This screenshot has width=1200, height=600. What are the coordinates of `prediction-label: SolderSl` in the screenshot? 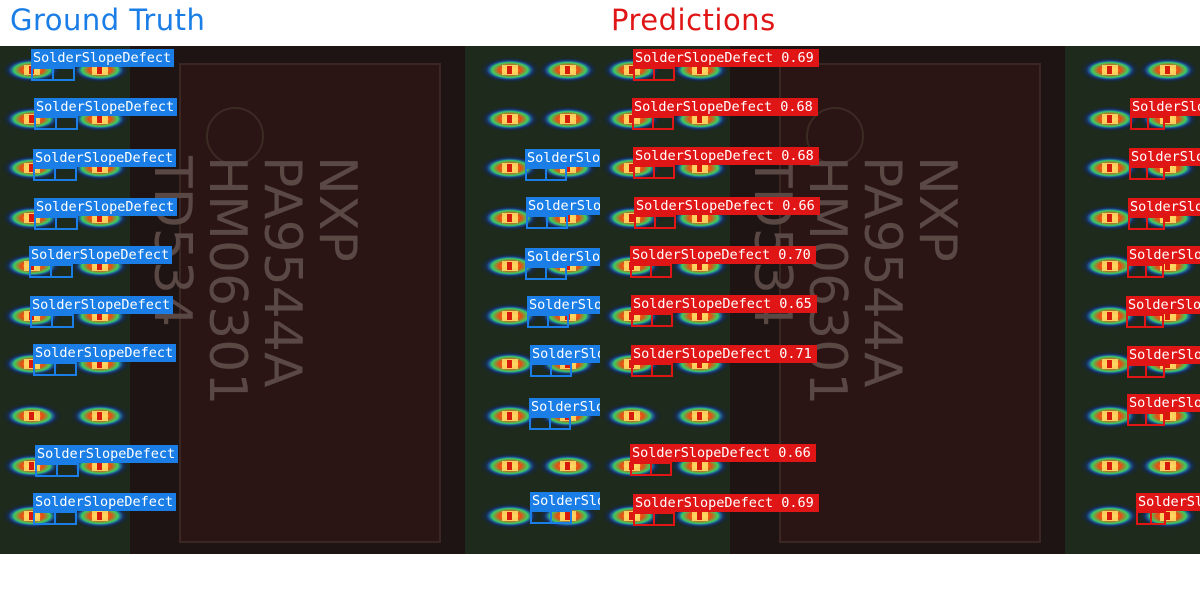 It's located at (1168, 502).